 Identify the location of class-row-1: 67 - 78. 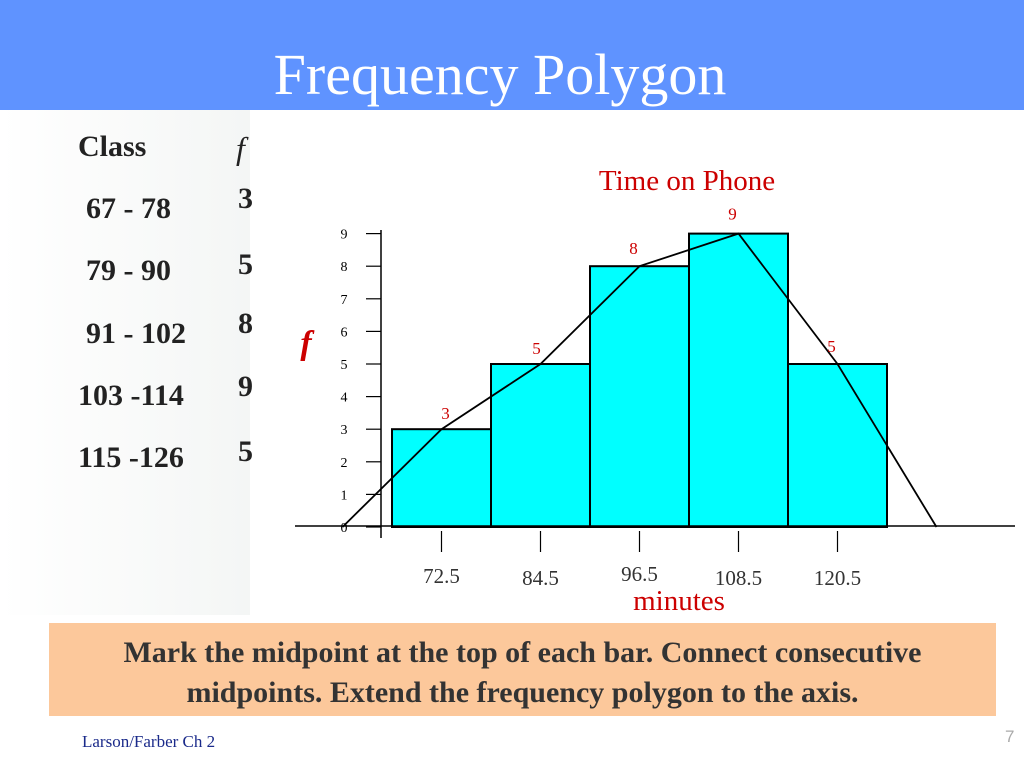
(128, 208).